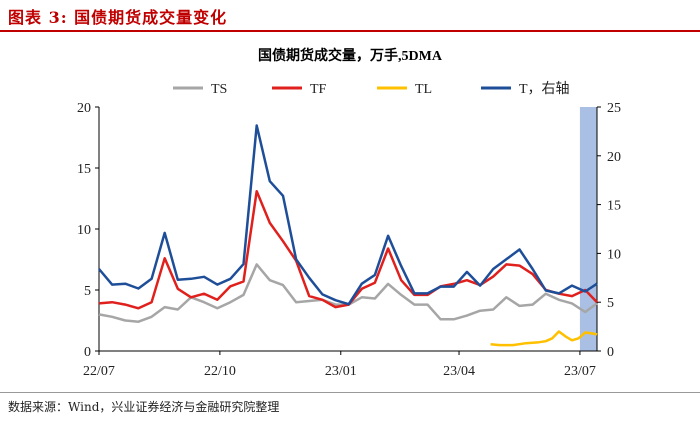 The image size is (700, 423). Describe the element at coordinates (350, 16) in the screenshot. I see `figure-header: 图表 3: 国债期货成交量变化` at that location.